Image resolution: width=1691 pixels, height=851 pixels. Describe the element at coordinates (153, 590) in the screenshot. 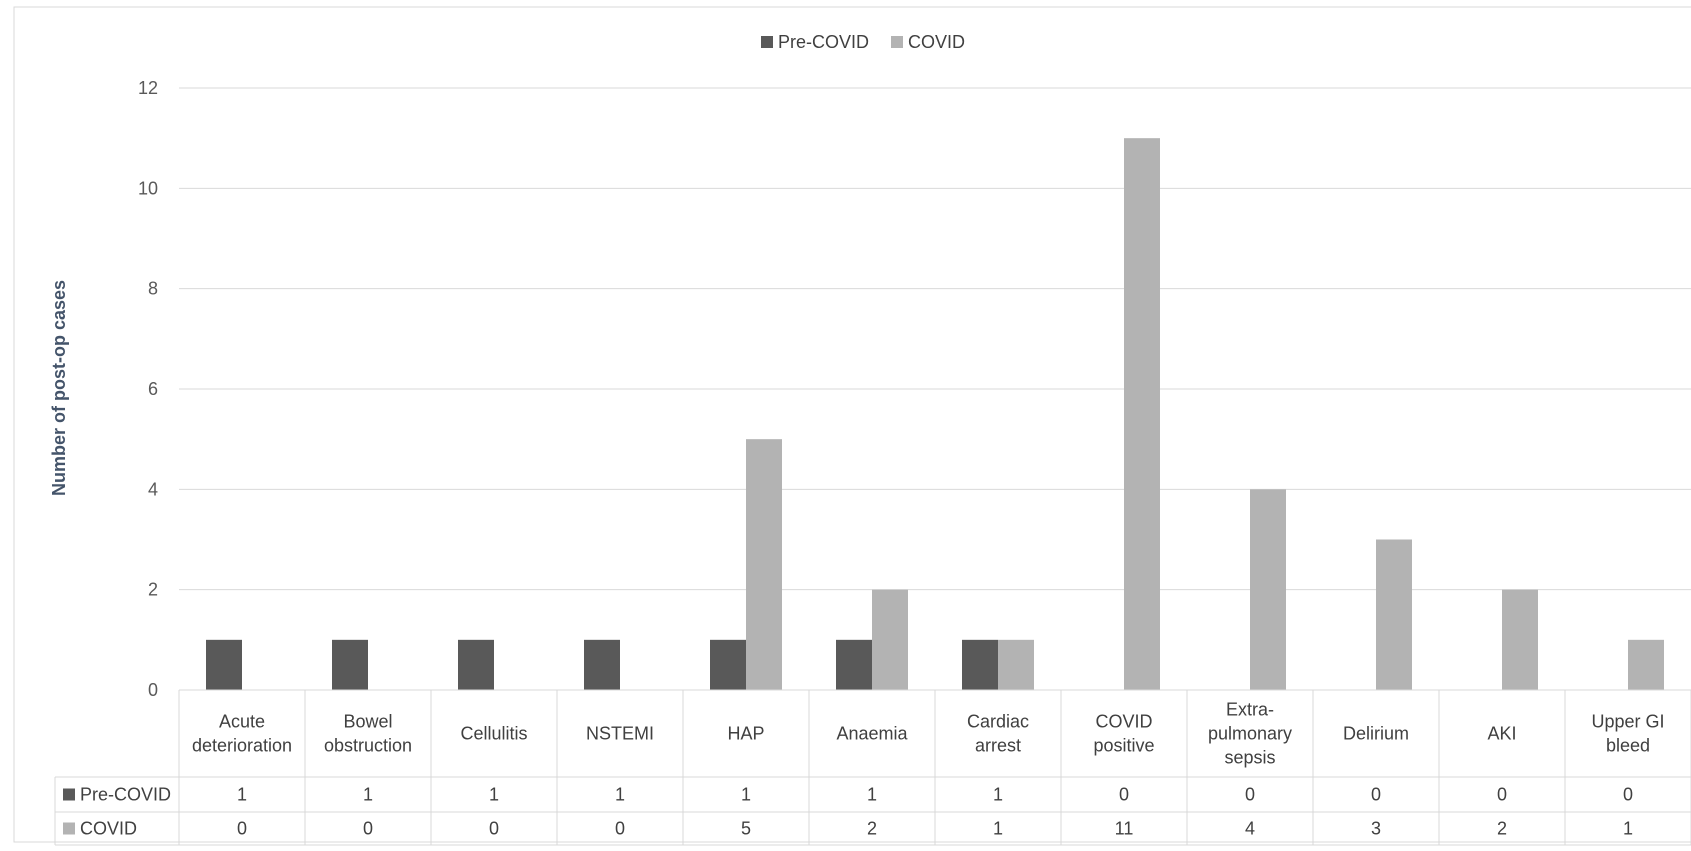

I see `y-tick-label: 2` at that location.